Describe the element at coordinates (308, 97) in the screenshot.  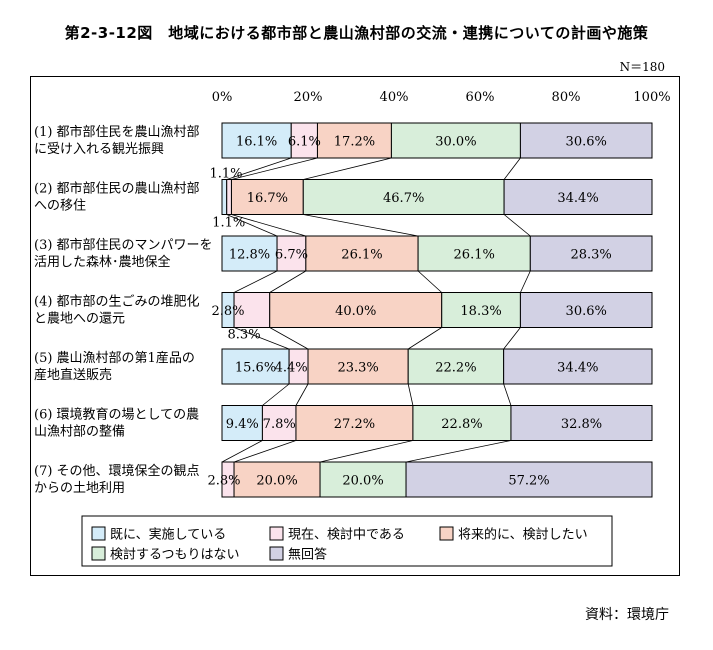
I see `x-tick-label: 20%` at that location.